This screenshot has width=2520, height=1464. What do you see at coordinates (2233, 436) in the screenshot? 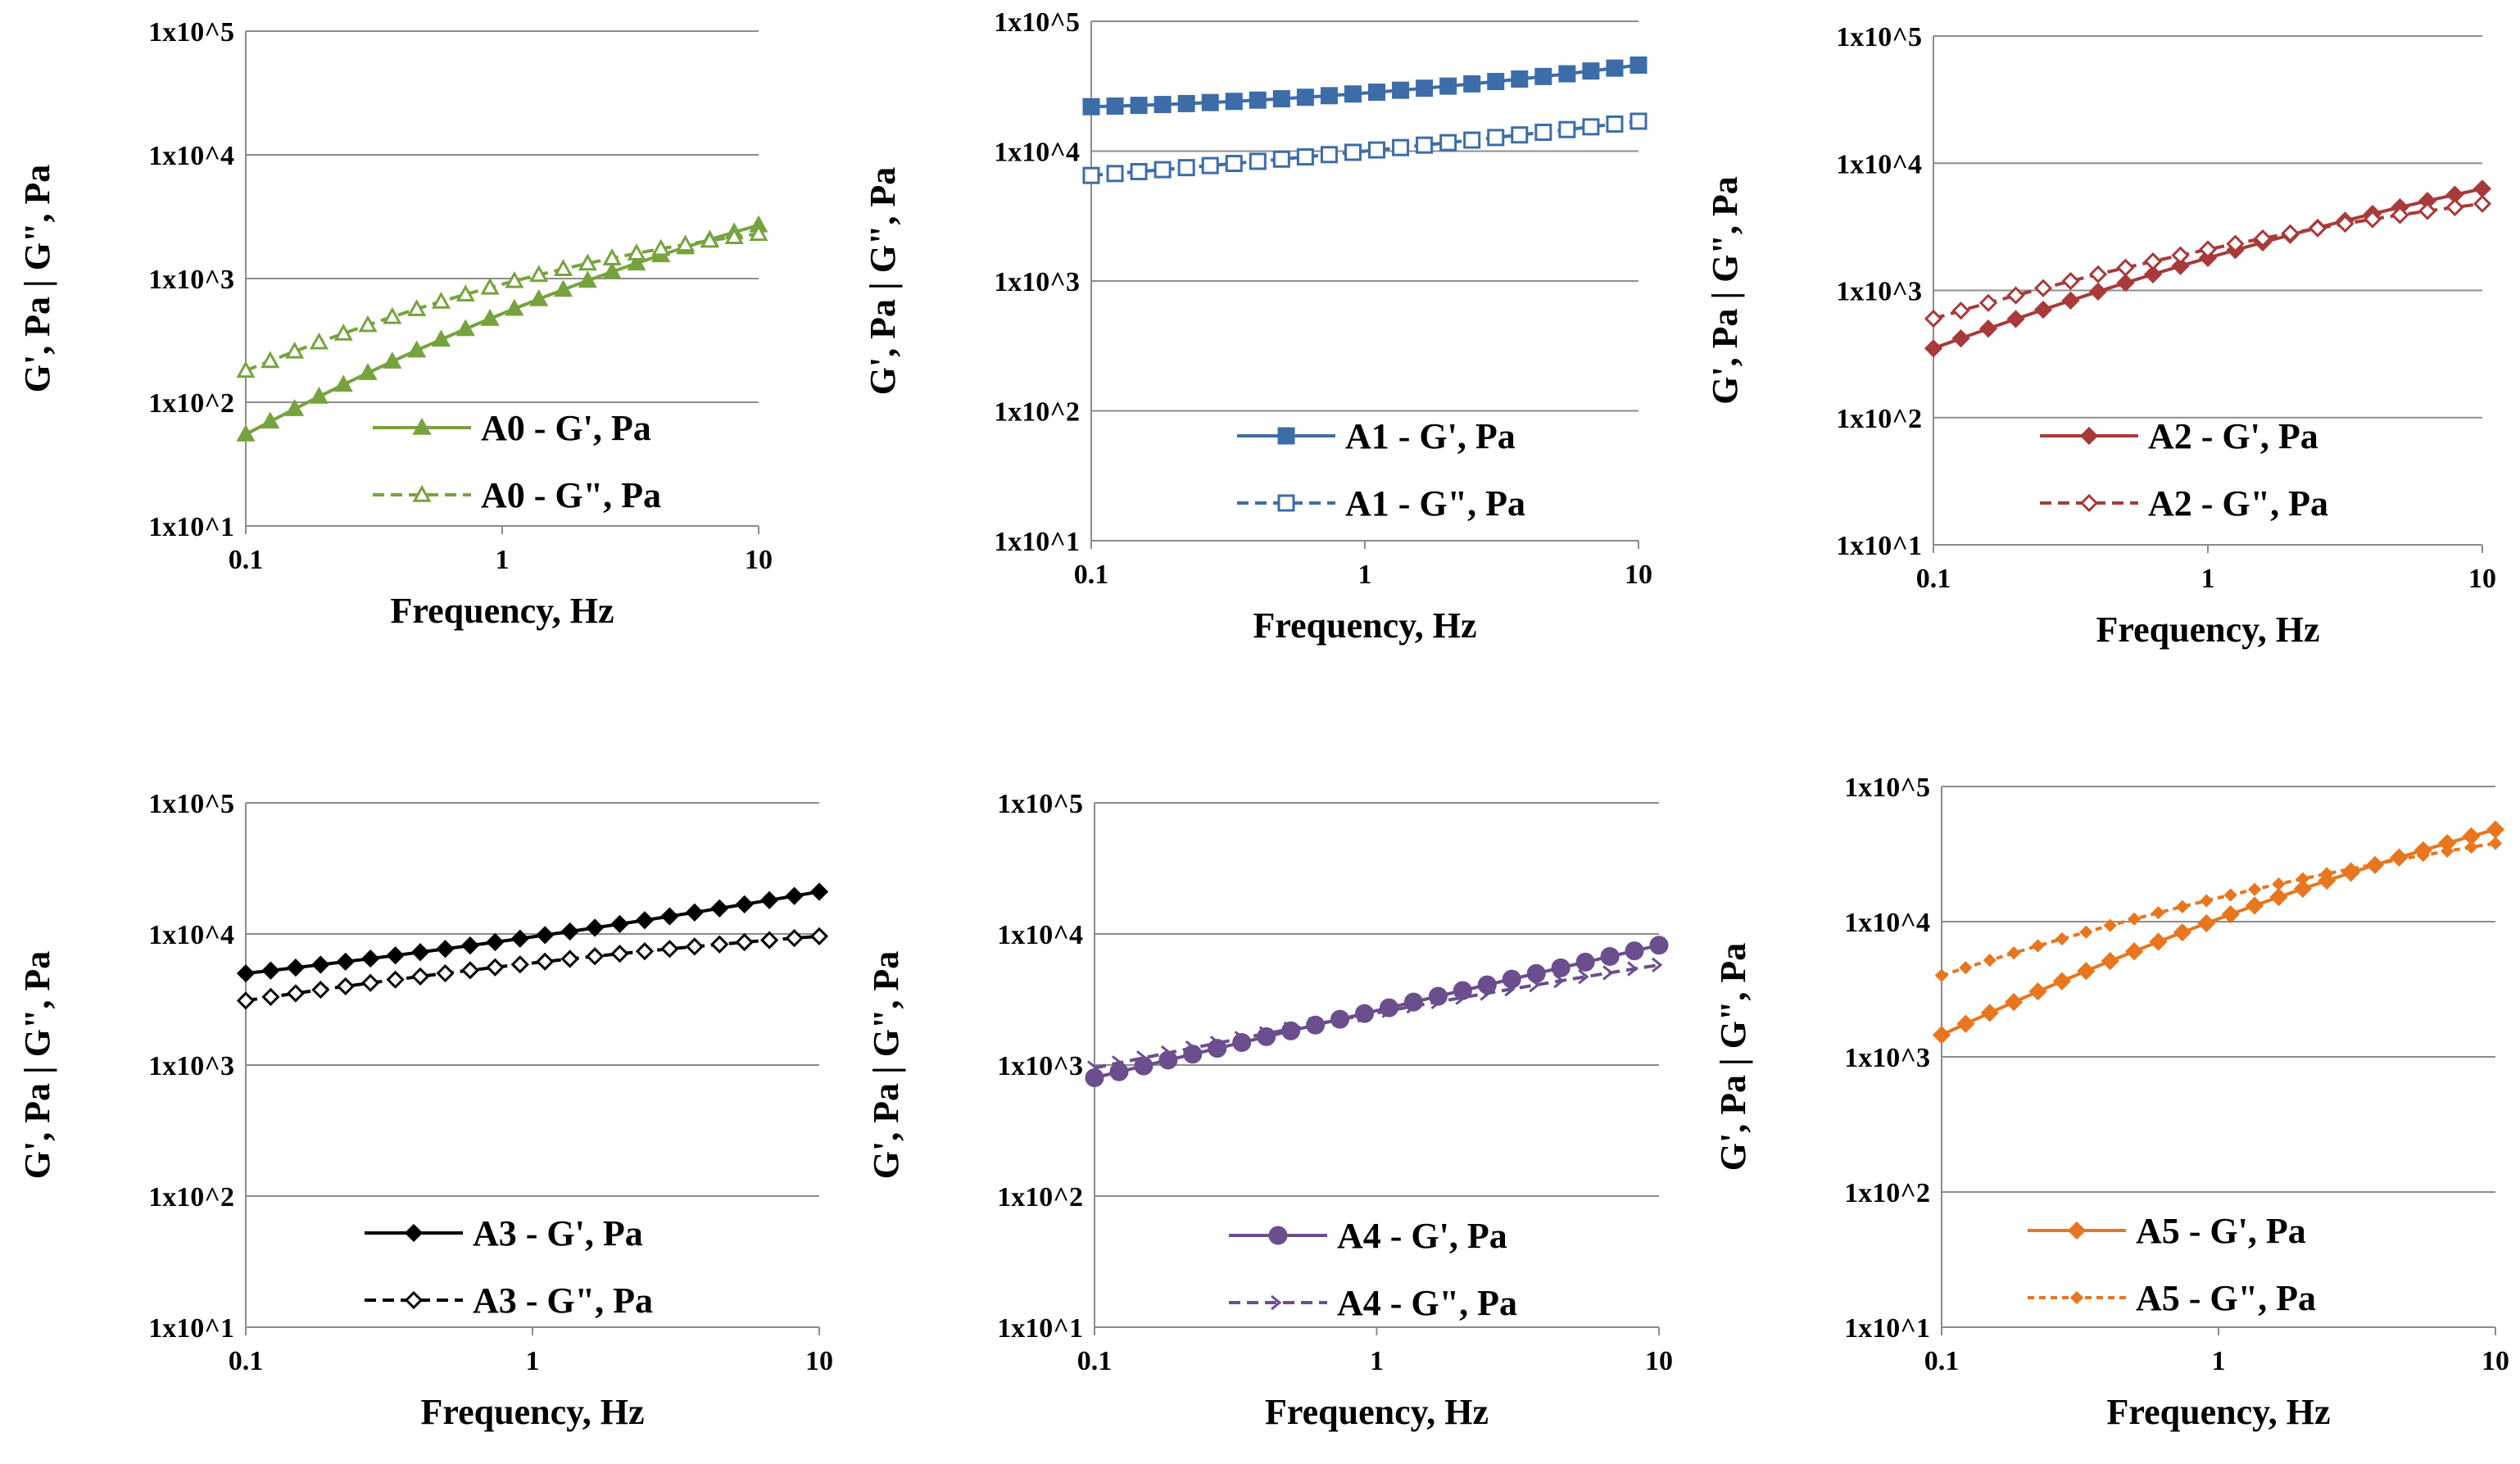
I see `legend-label: A2 - G', Pa` at bounding box center [2233, 436].